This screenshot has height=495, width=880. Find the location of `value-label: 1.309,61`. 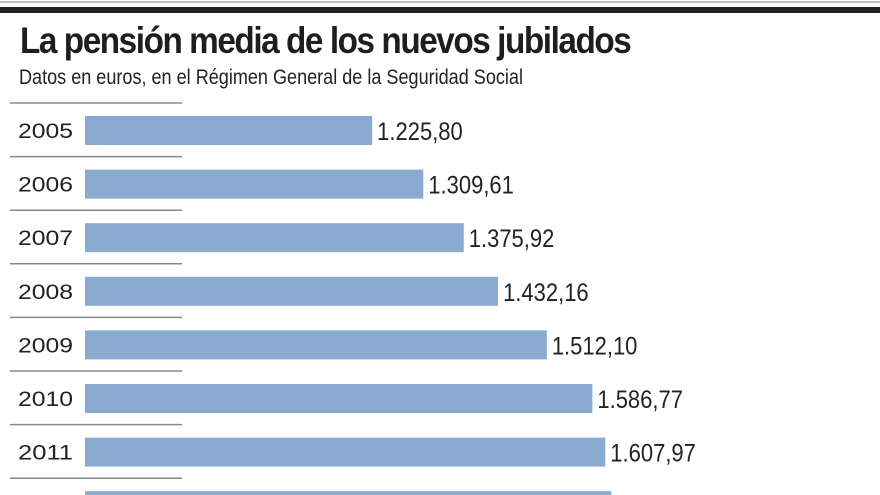

value-label: 1.309,61 is located at coordinates (471, 185).